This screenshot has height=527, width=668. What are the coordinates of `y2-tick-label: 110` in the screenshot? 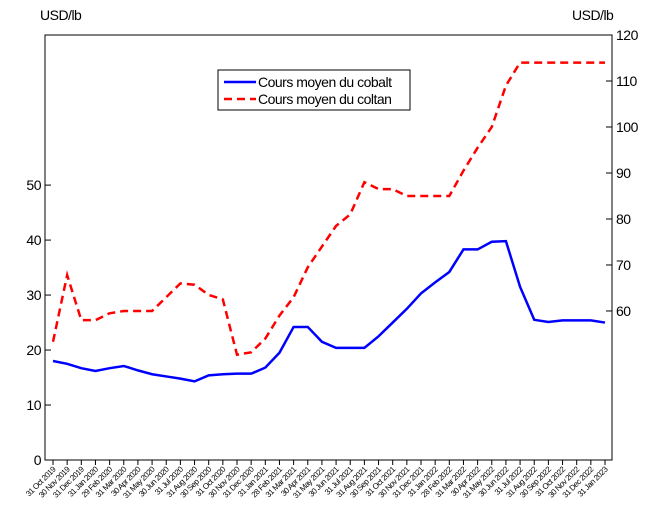 It's located at (627, 81).